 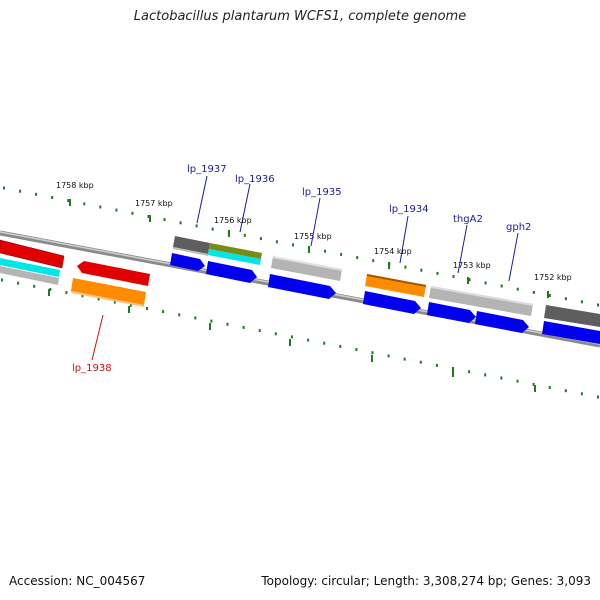 What do you see at coordinates (77, 581) in the screenshot?
I see `accession-text: Accession: NC_004567` at bounding box center [77, 581].